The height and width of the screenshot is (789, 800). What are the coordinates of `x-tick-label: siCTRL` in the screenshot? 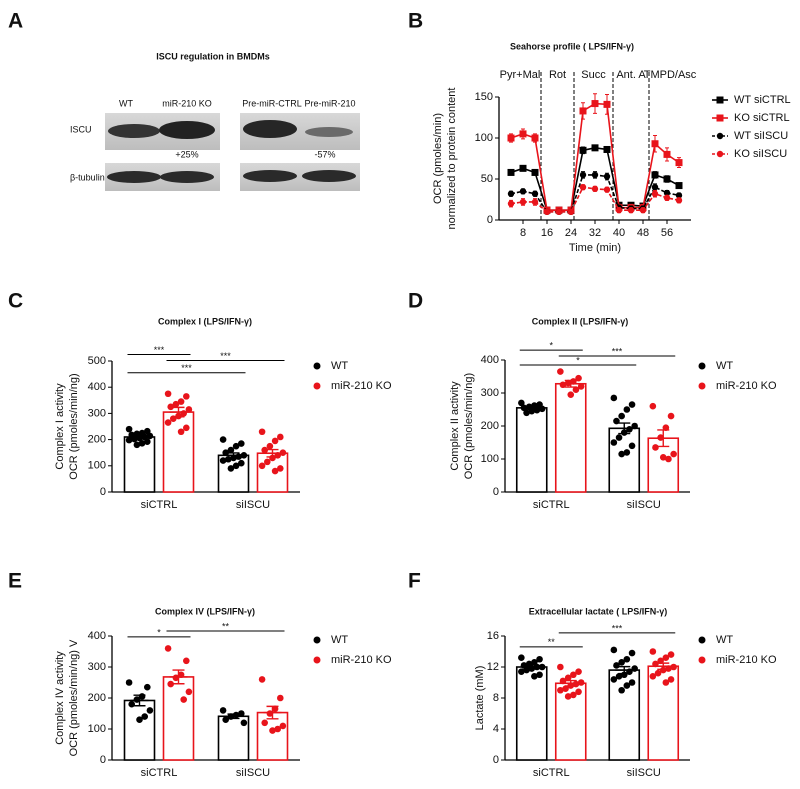 It's located at (551, 773).